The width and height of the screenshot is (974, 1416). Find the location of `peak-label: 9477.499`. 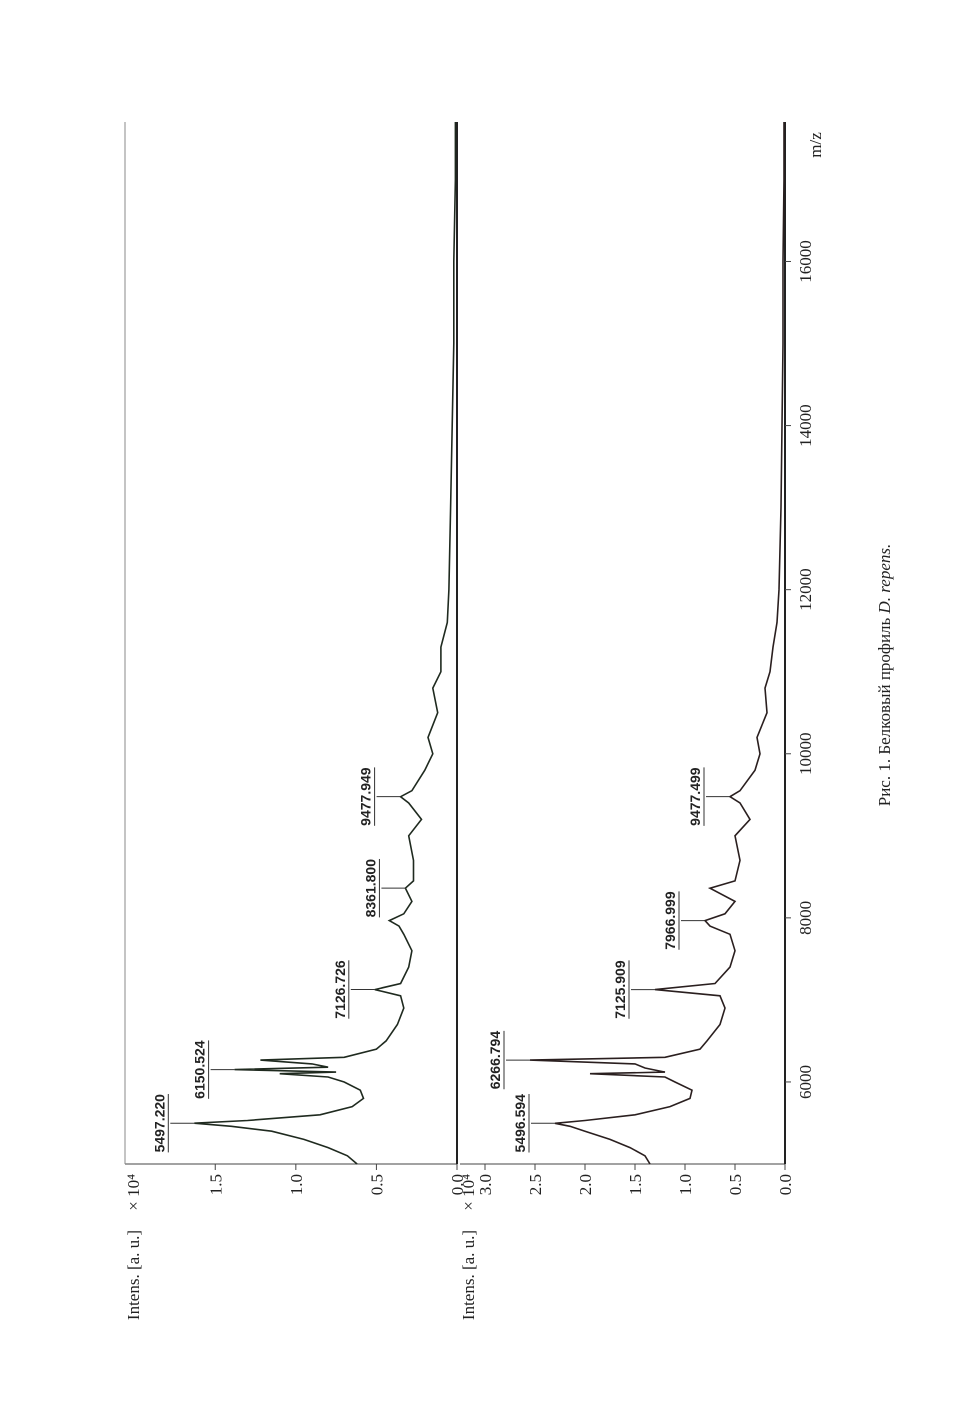

peak-label: 9477.499 is located at coordinates (695, 796).